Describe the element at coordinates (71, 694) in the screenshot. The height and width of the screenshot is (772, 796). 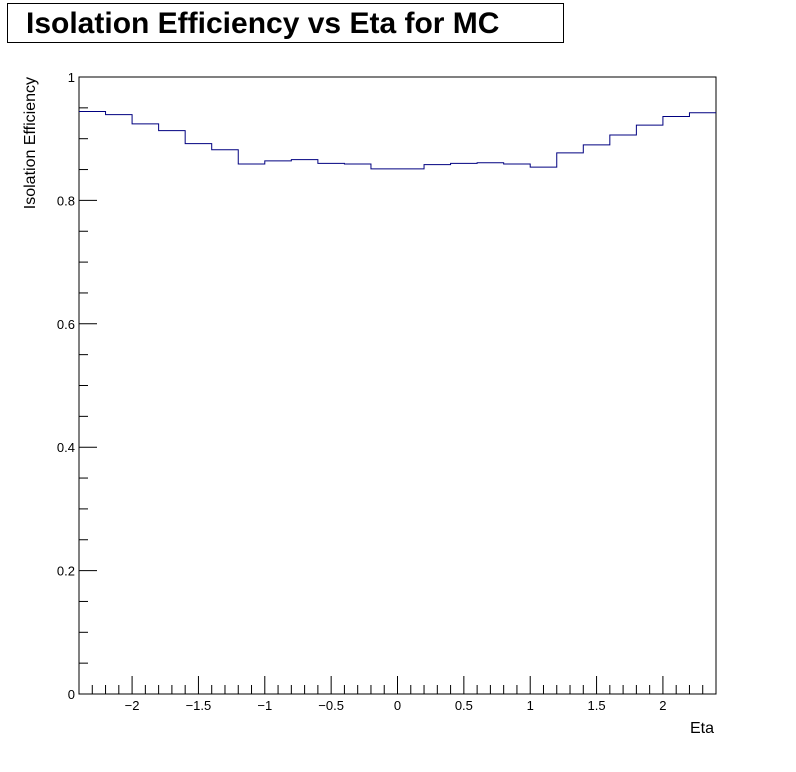
I see `y-tick-label: 0` at that location.